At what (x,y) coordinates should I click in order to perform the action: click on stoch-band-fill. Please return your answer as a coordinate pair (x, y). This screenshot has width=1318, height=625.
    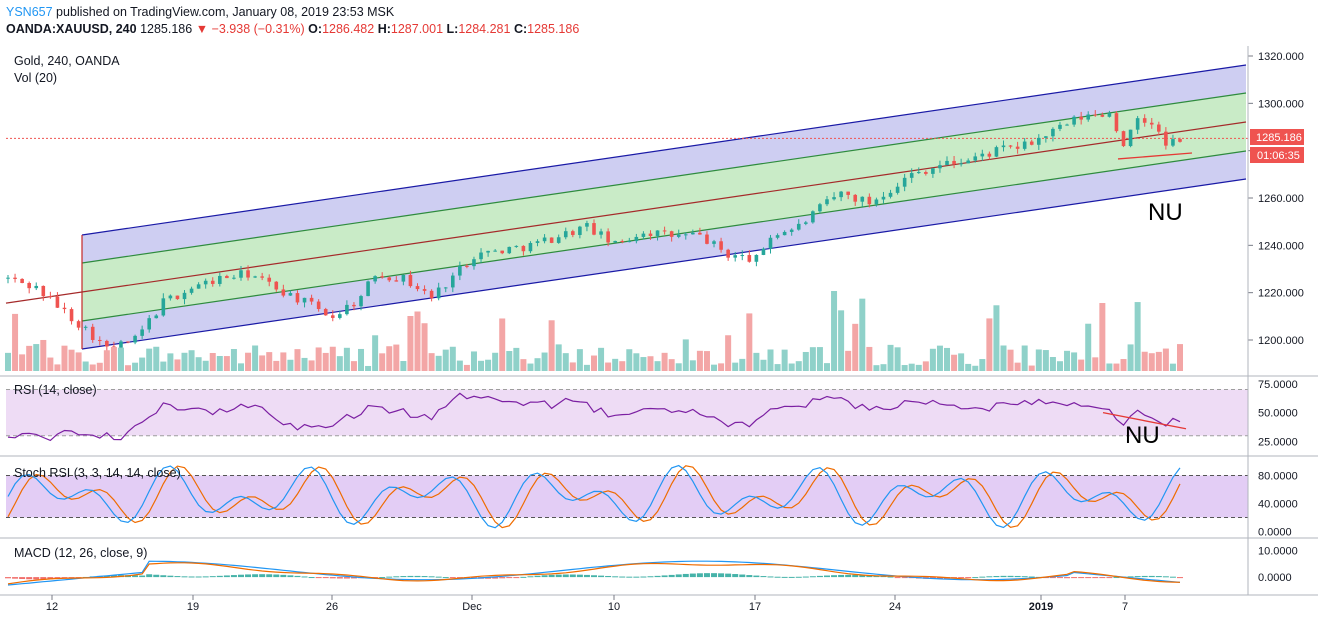
    Looking at the image, I should click on (627, 496).